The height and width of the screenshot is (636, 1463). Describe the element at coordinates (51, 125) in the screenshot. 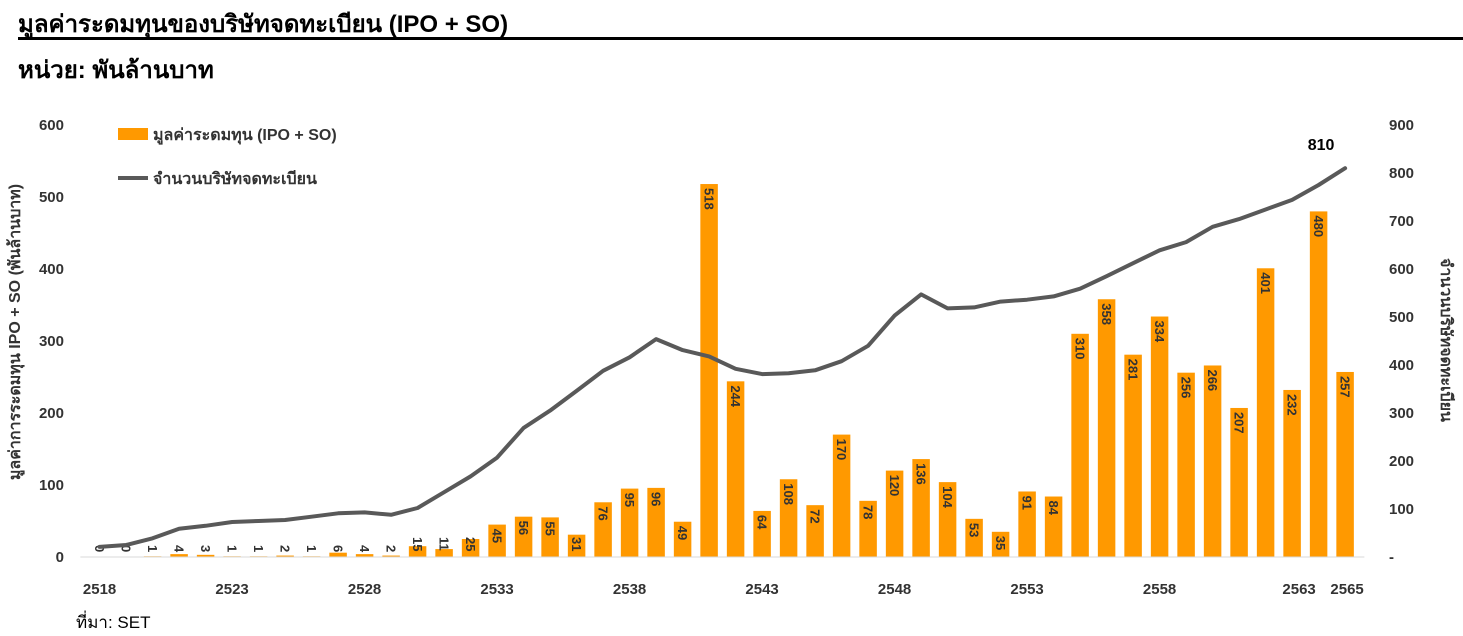

I see `y-left-tick-label: 600` at that location.